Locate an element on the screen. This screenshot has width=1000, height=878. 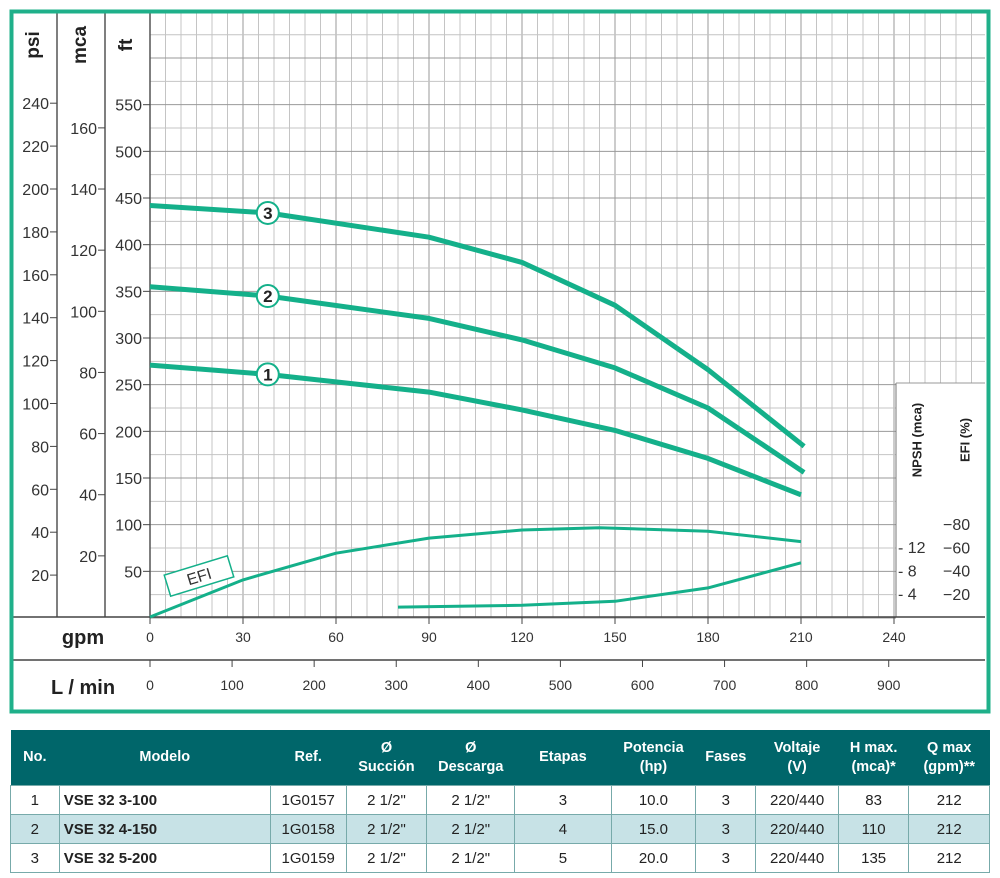
table-cell: 2 is located at coordinates (35, 829).